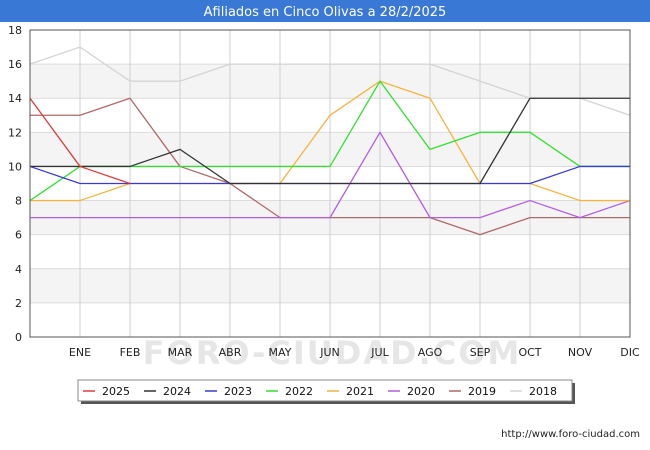  Describe the element at coordinates (15, 64) in the screenshot. I see `y-tick-label: 16` at that location.